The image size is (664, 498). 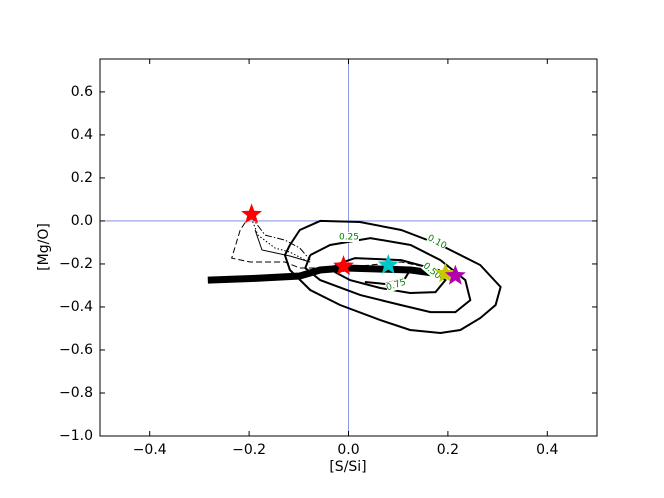 I want to click on y-tick-label: 0.0, so click(x=82, y=221).